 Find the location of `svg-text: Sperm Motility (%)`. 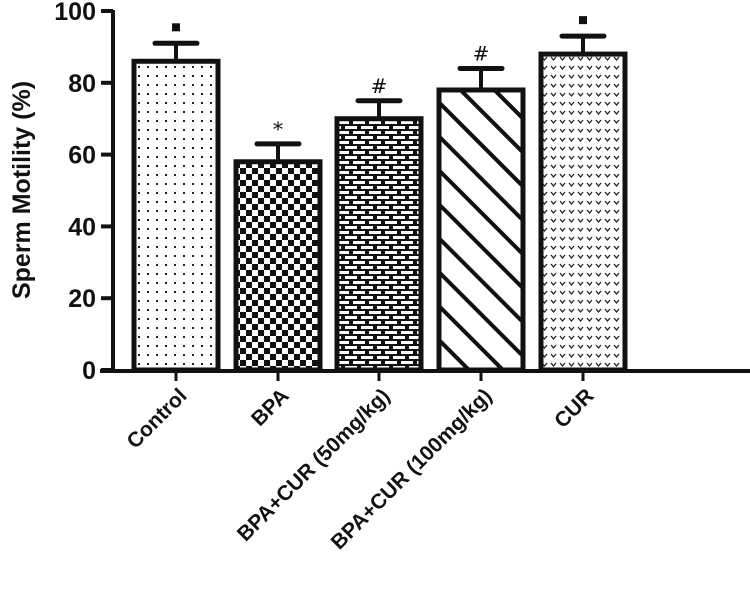

svg-text: Sperm Motility (%) is located at coordinates (22, 190).